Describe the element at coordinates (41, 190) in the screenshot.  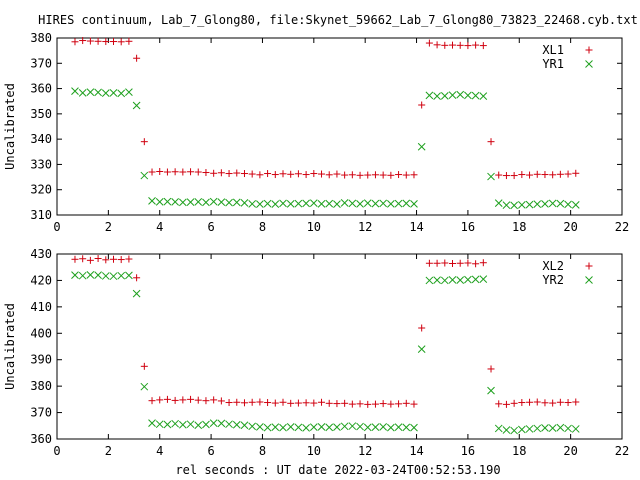
I see `y-tick-label: 320` at that location.